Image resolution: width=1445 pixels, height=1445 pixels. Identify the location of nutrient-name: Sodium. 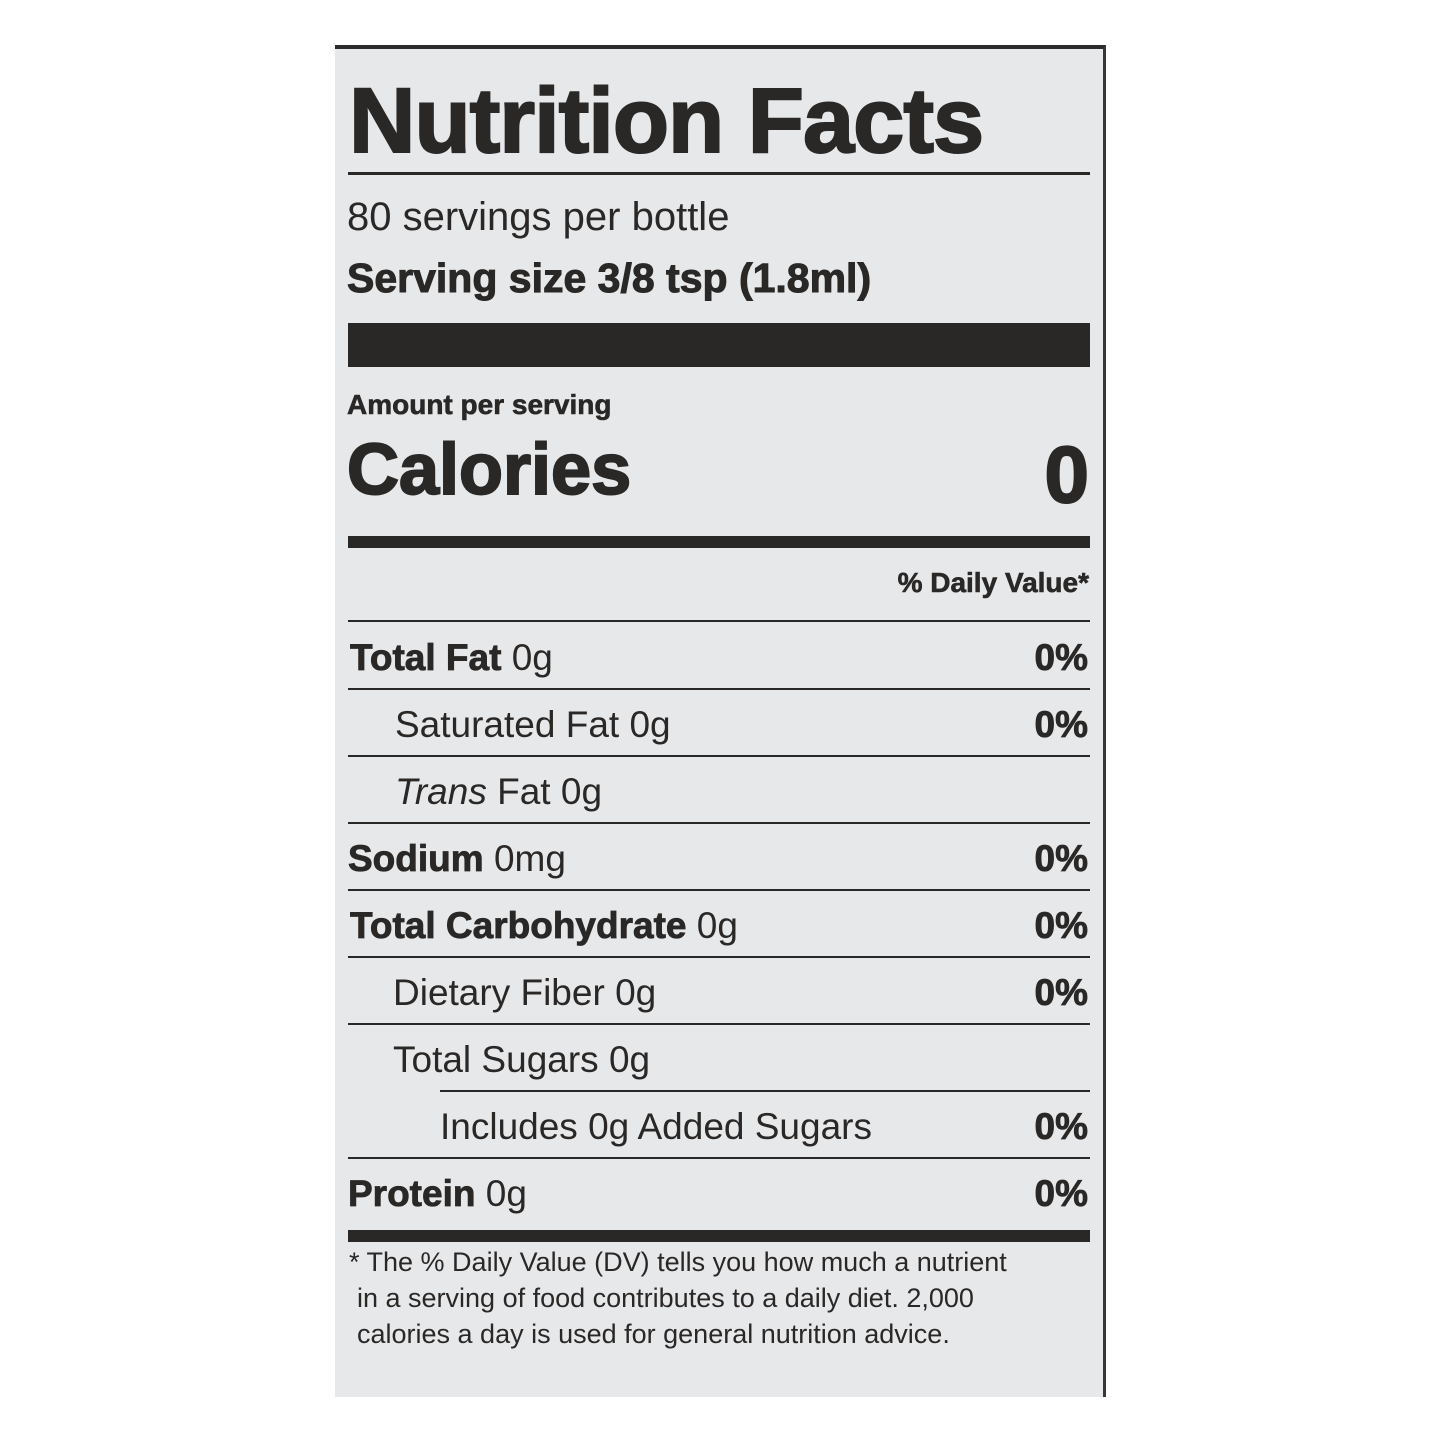
(416, 859).